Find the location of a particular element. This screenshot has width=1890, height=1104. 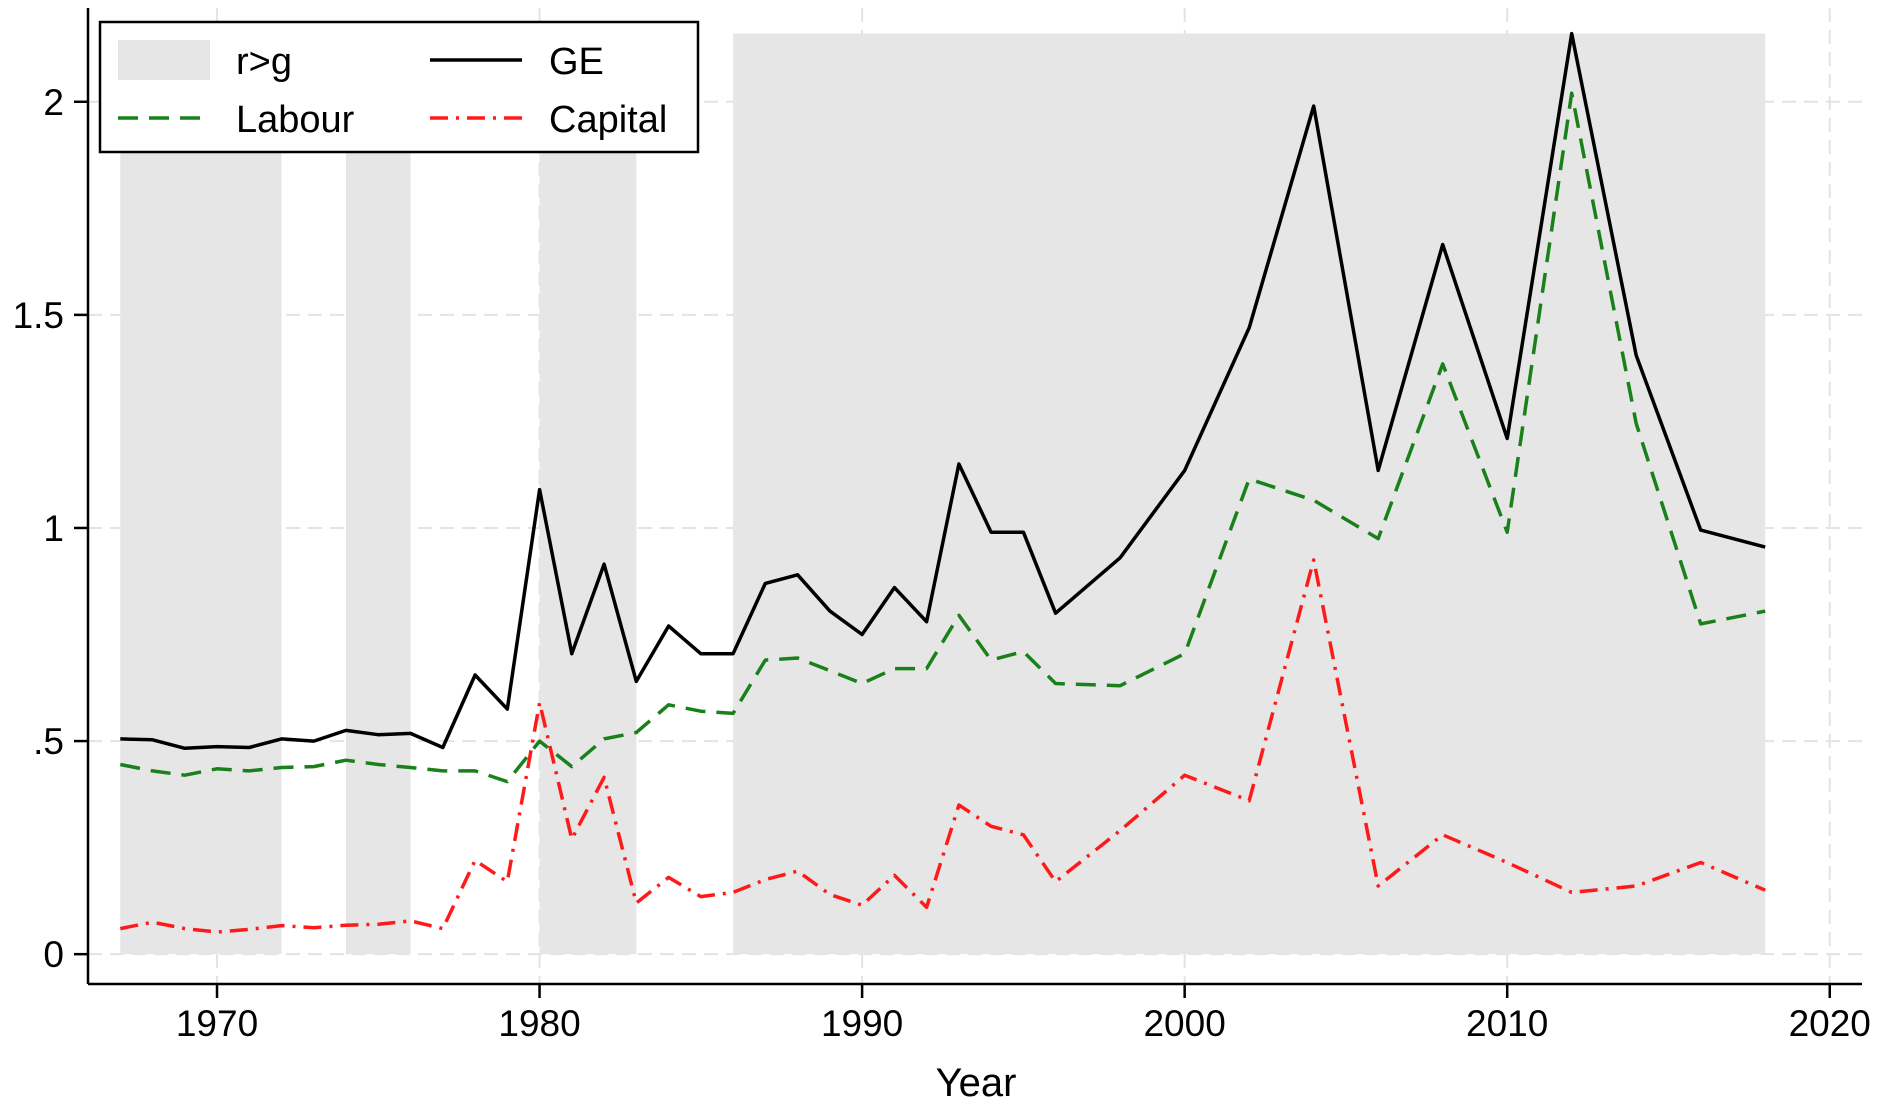

x-tick-label-3: 2000 is located at coordinates (1184, 1023).